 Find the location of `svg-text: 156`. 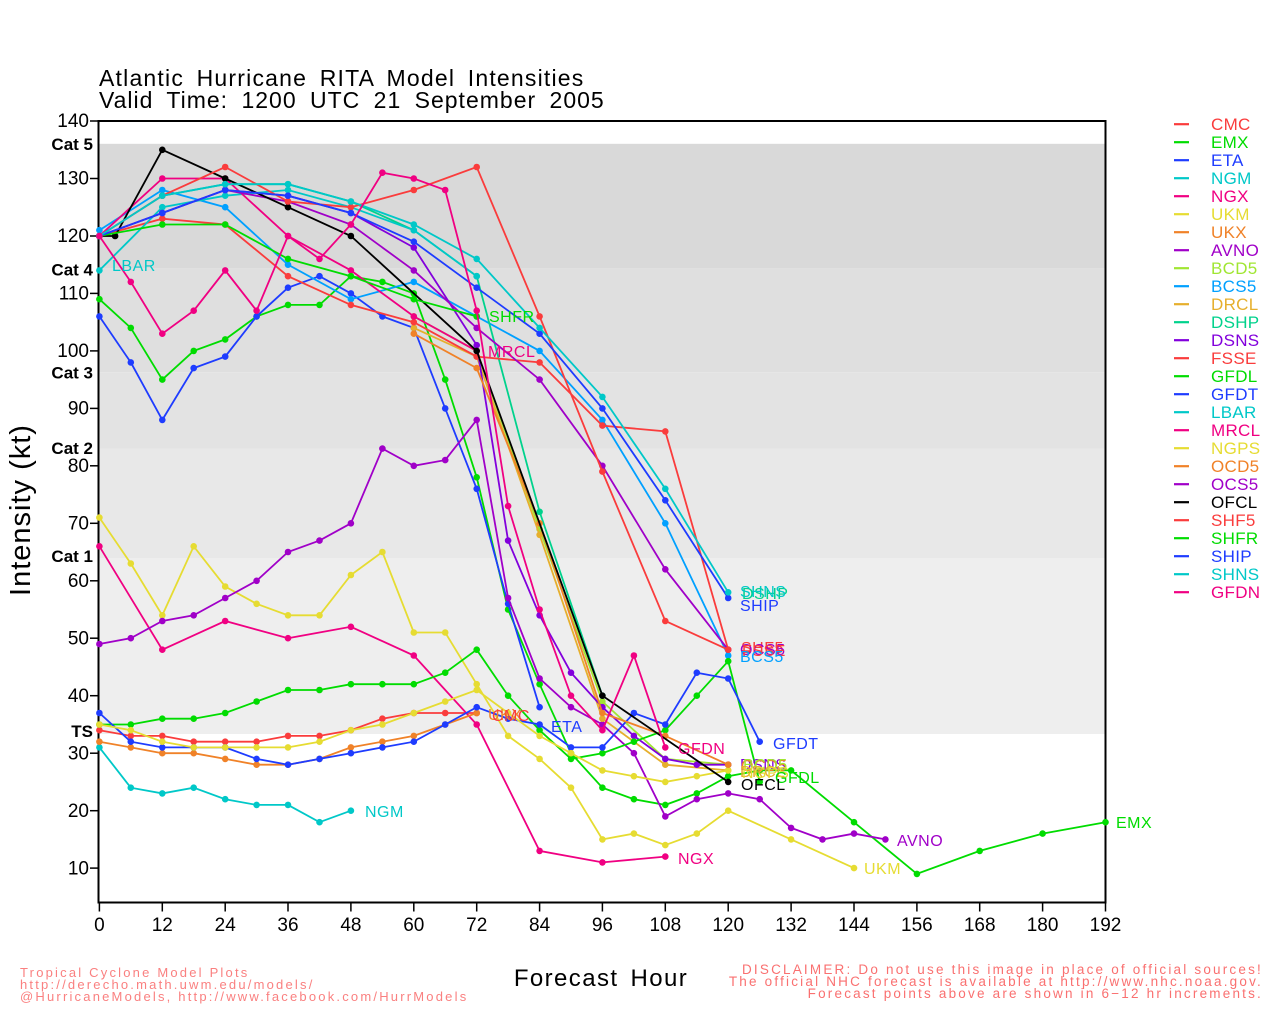

svg-text: 156 is located at coordinates (917, 925).